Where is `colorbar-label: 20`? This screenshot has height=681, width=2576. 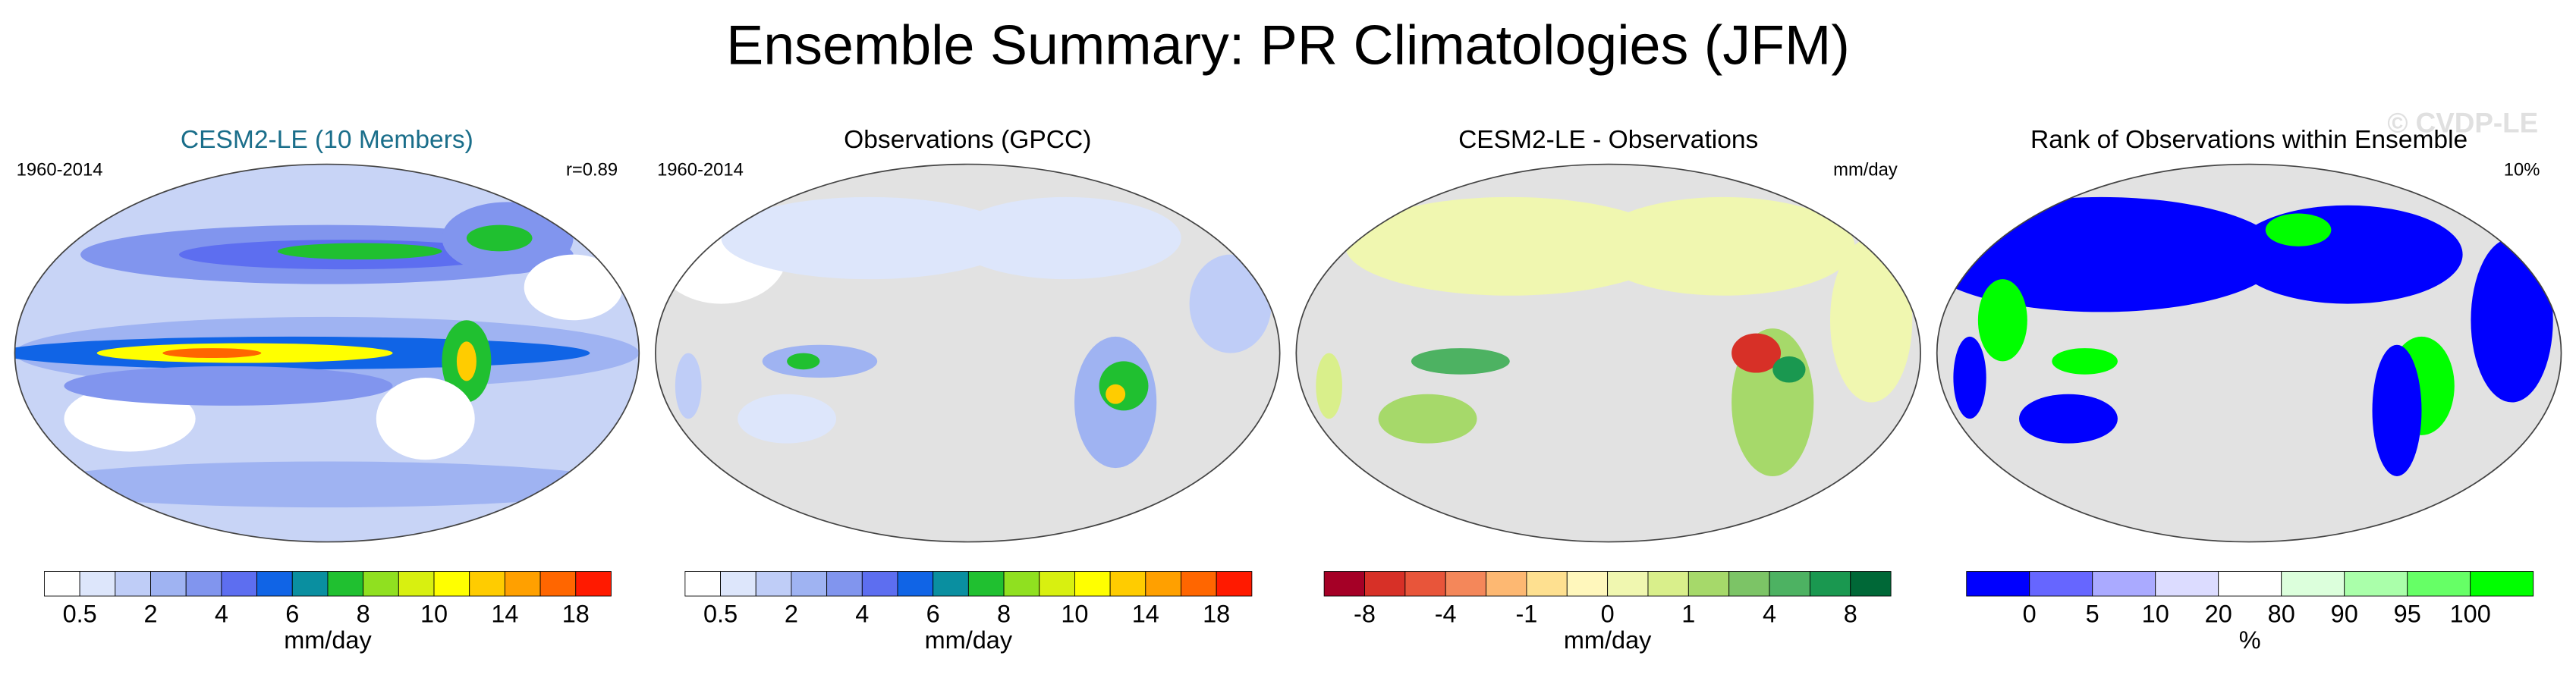 colorbar-label: 20 is located at coordinates (2218, 614).